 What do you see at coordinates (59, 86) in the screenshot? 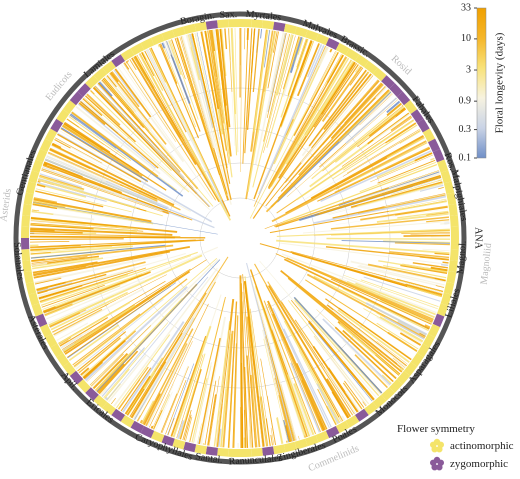
I see `clade-label: Eudicots` at bounding box center [59, 86].